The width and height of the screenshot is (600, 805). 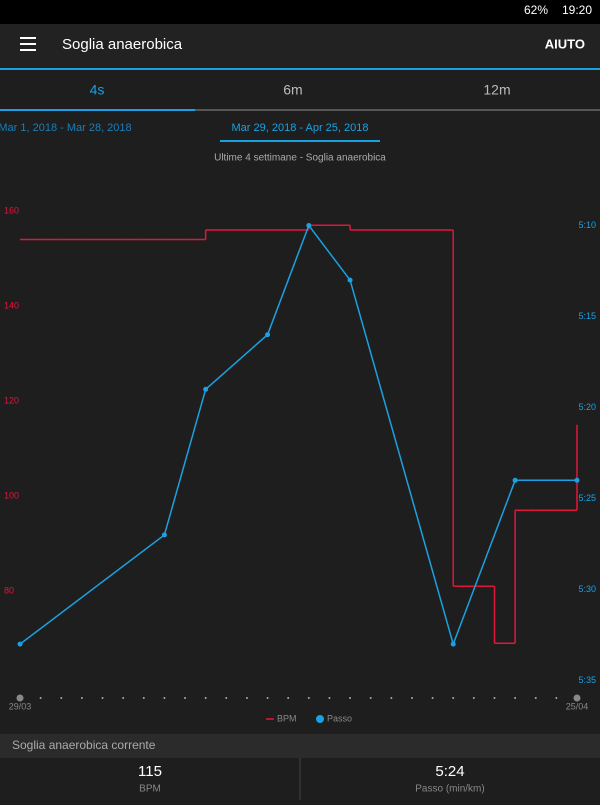 I want to click on y2-tick-label: 5:35, so click(x=587, y=680).